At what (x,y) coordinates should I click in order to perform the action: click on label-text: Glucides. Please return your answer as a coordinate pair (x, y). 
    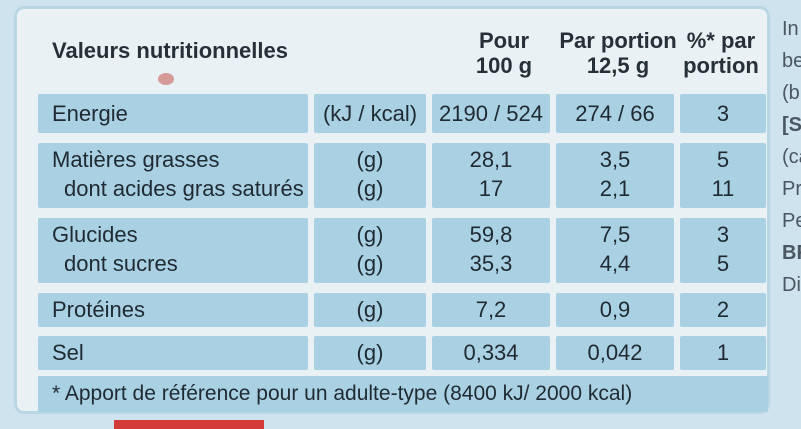
    Looking at the image, I should click on (95, 234).